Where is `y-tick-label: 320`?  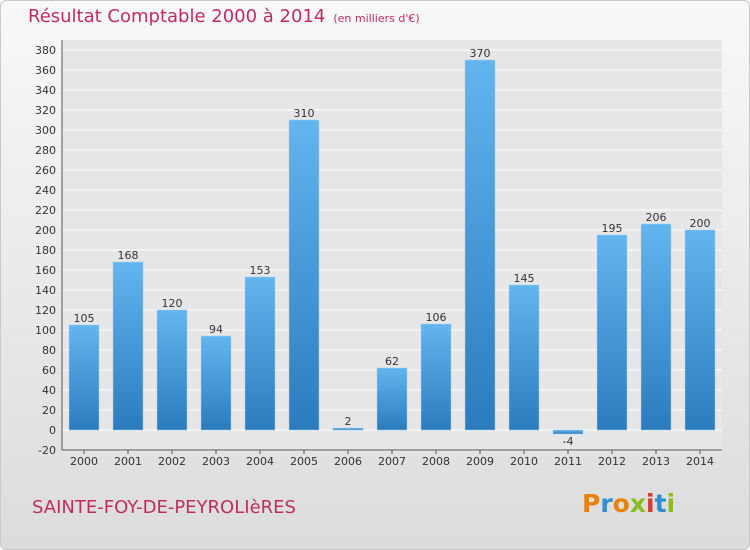 y-tick-label: 320 is located at coordinates (45, 110).